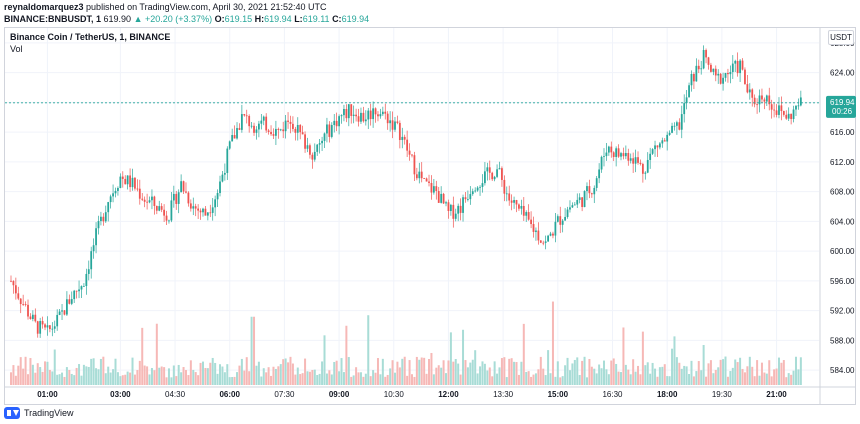  I want to click on last-price: 619.90, so click(117, 19).